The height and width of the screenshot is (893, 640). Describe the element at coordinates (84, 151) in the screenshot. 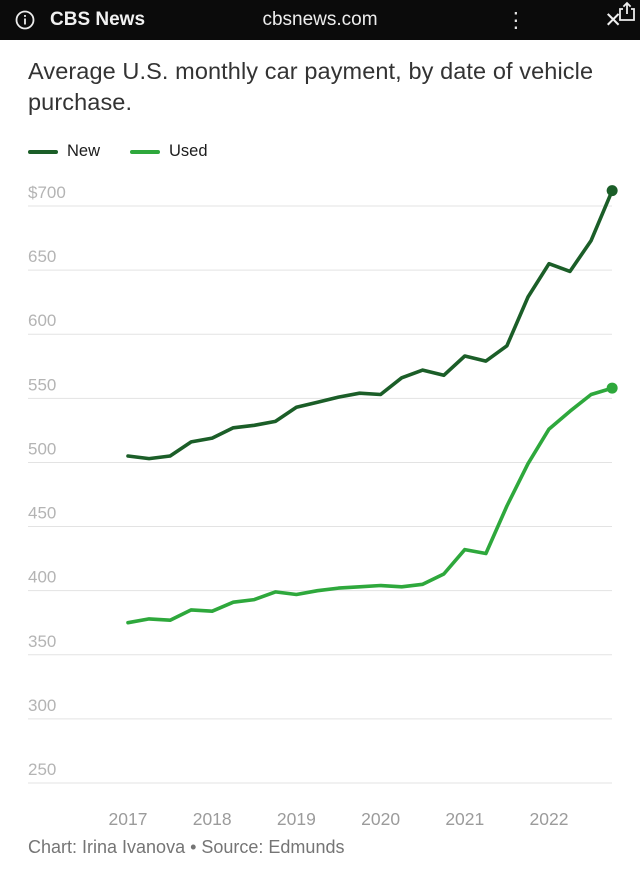

I see `legend-label-new: New` at that location.